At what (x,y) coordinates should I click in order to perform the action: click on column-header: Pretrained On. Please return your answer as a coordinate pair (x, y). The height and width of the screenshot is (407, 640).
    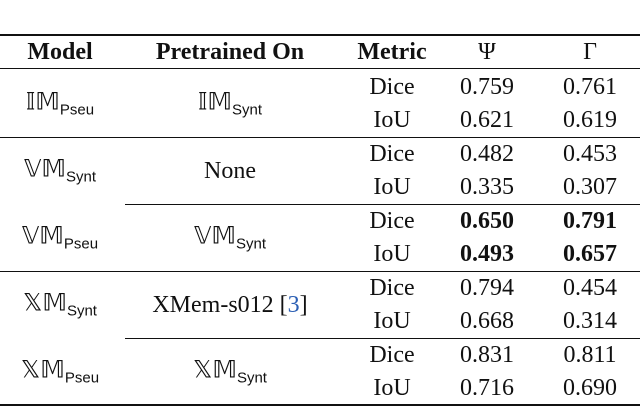
    Looking at the image, I should click on (230, 52).